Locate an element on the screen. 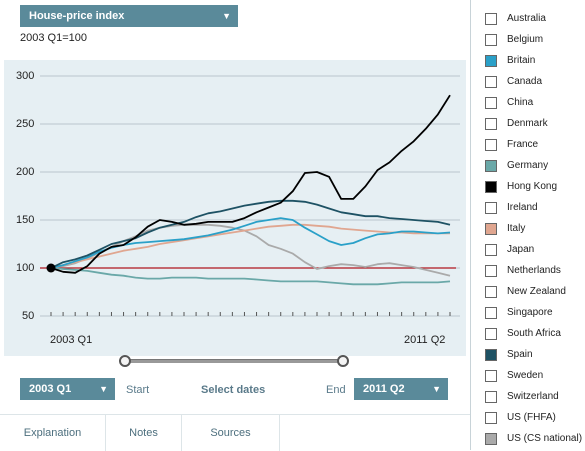  index-dropdown-label: House-price index is located at coordinates (77, 16).